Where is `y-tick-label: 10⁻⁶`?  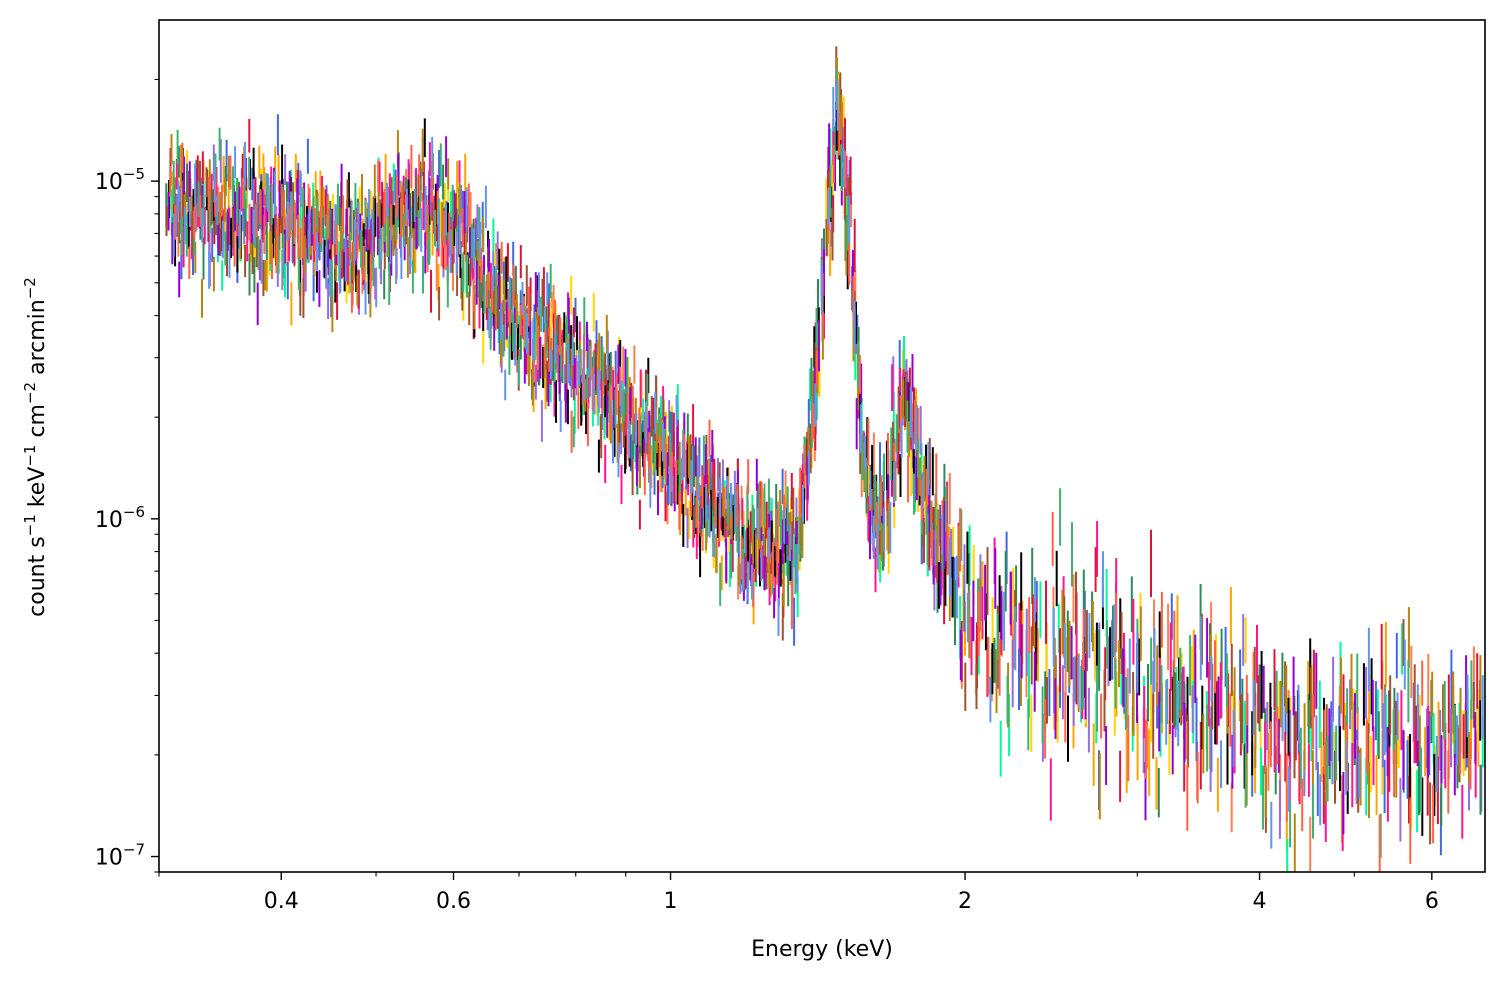 y-tick-label: 10⁻⁶ is located at coordinates (120, 518).